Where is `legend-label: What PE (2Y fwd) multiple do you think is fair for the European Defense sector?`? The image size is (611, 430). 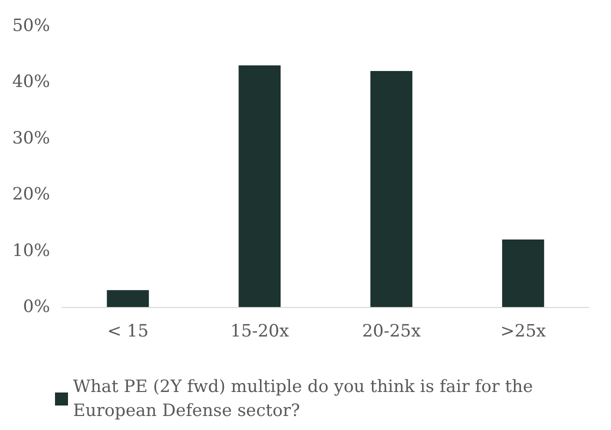 legend-label: What PE (2Y fwd) multiple do you think is fair for the European Defense sector? is located at coordinates (305, 399).